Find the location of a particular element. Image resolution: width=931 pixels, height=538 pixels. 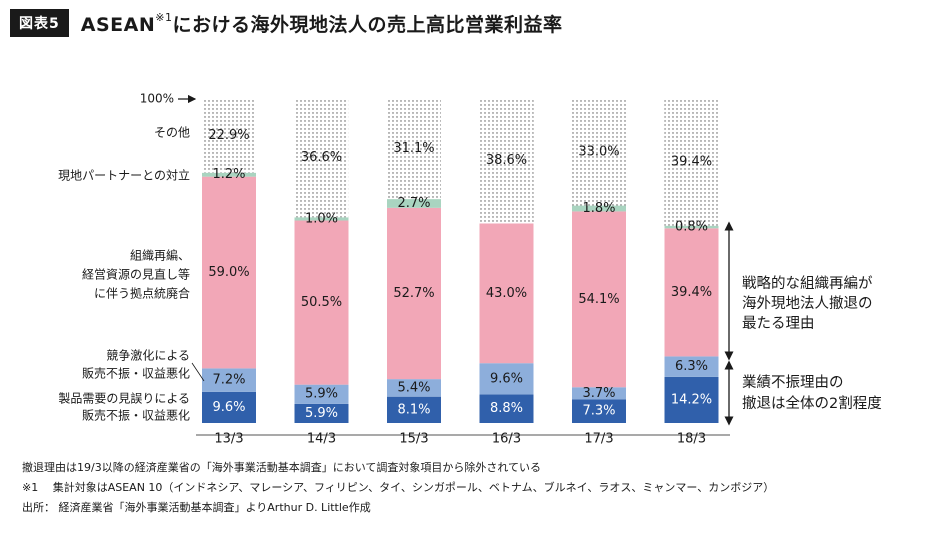

bar-segment-4-14/3 is located at coordinates (321, 158).